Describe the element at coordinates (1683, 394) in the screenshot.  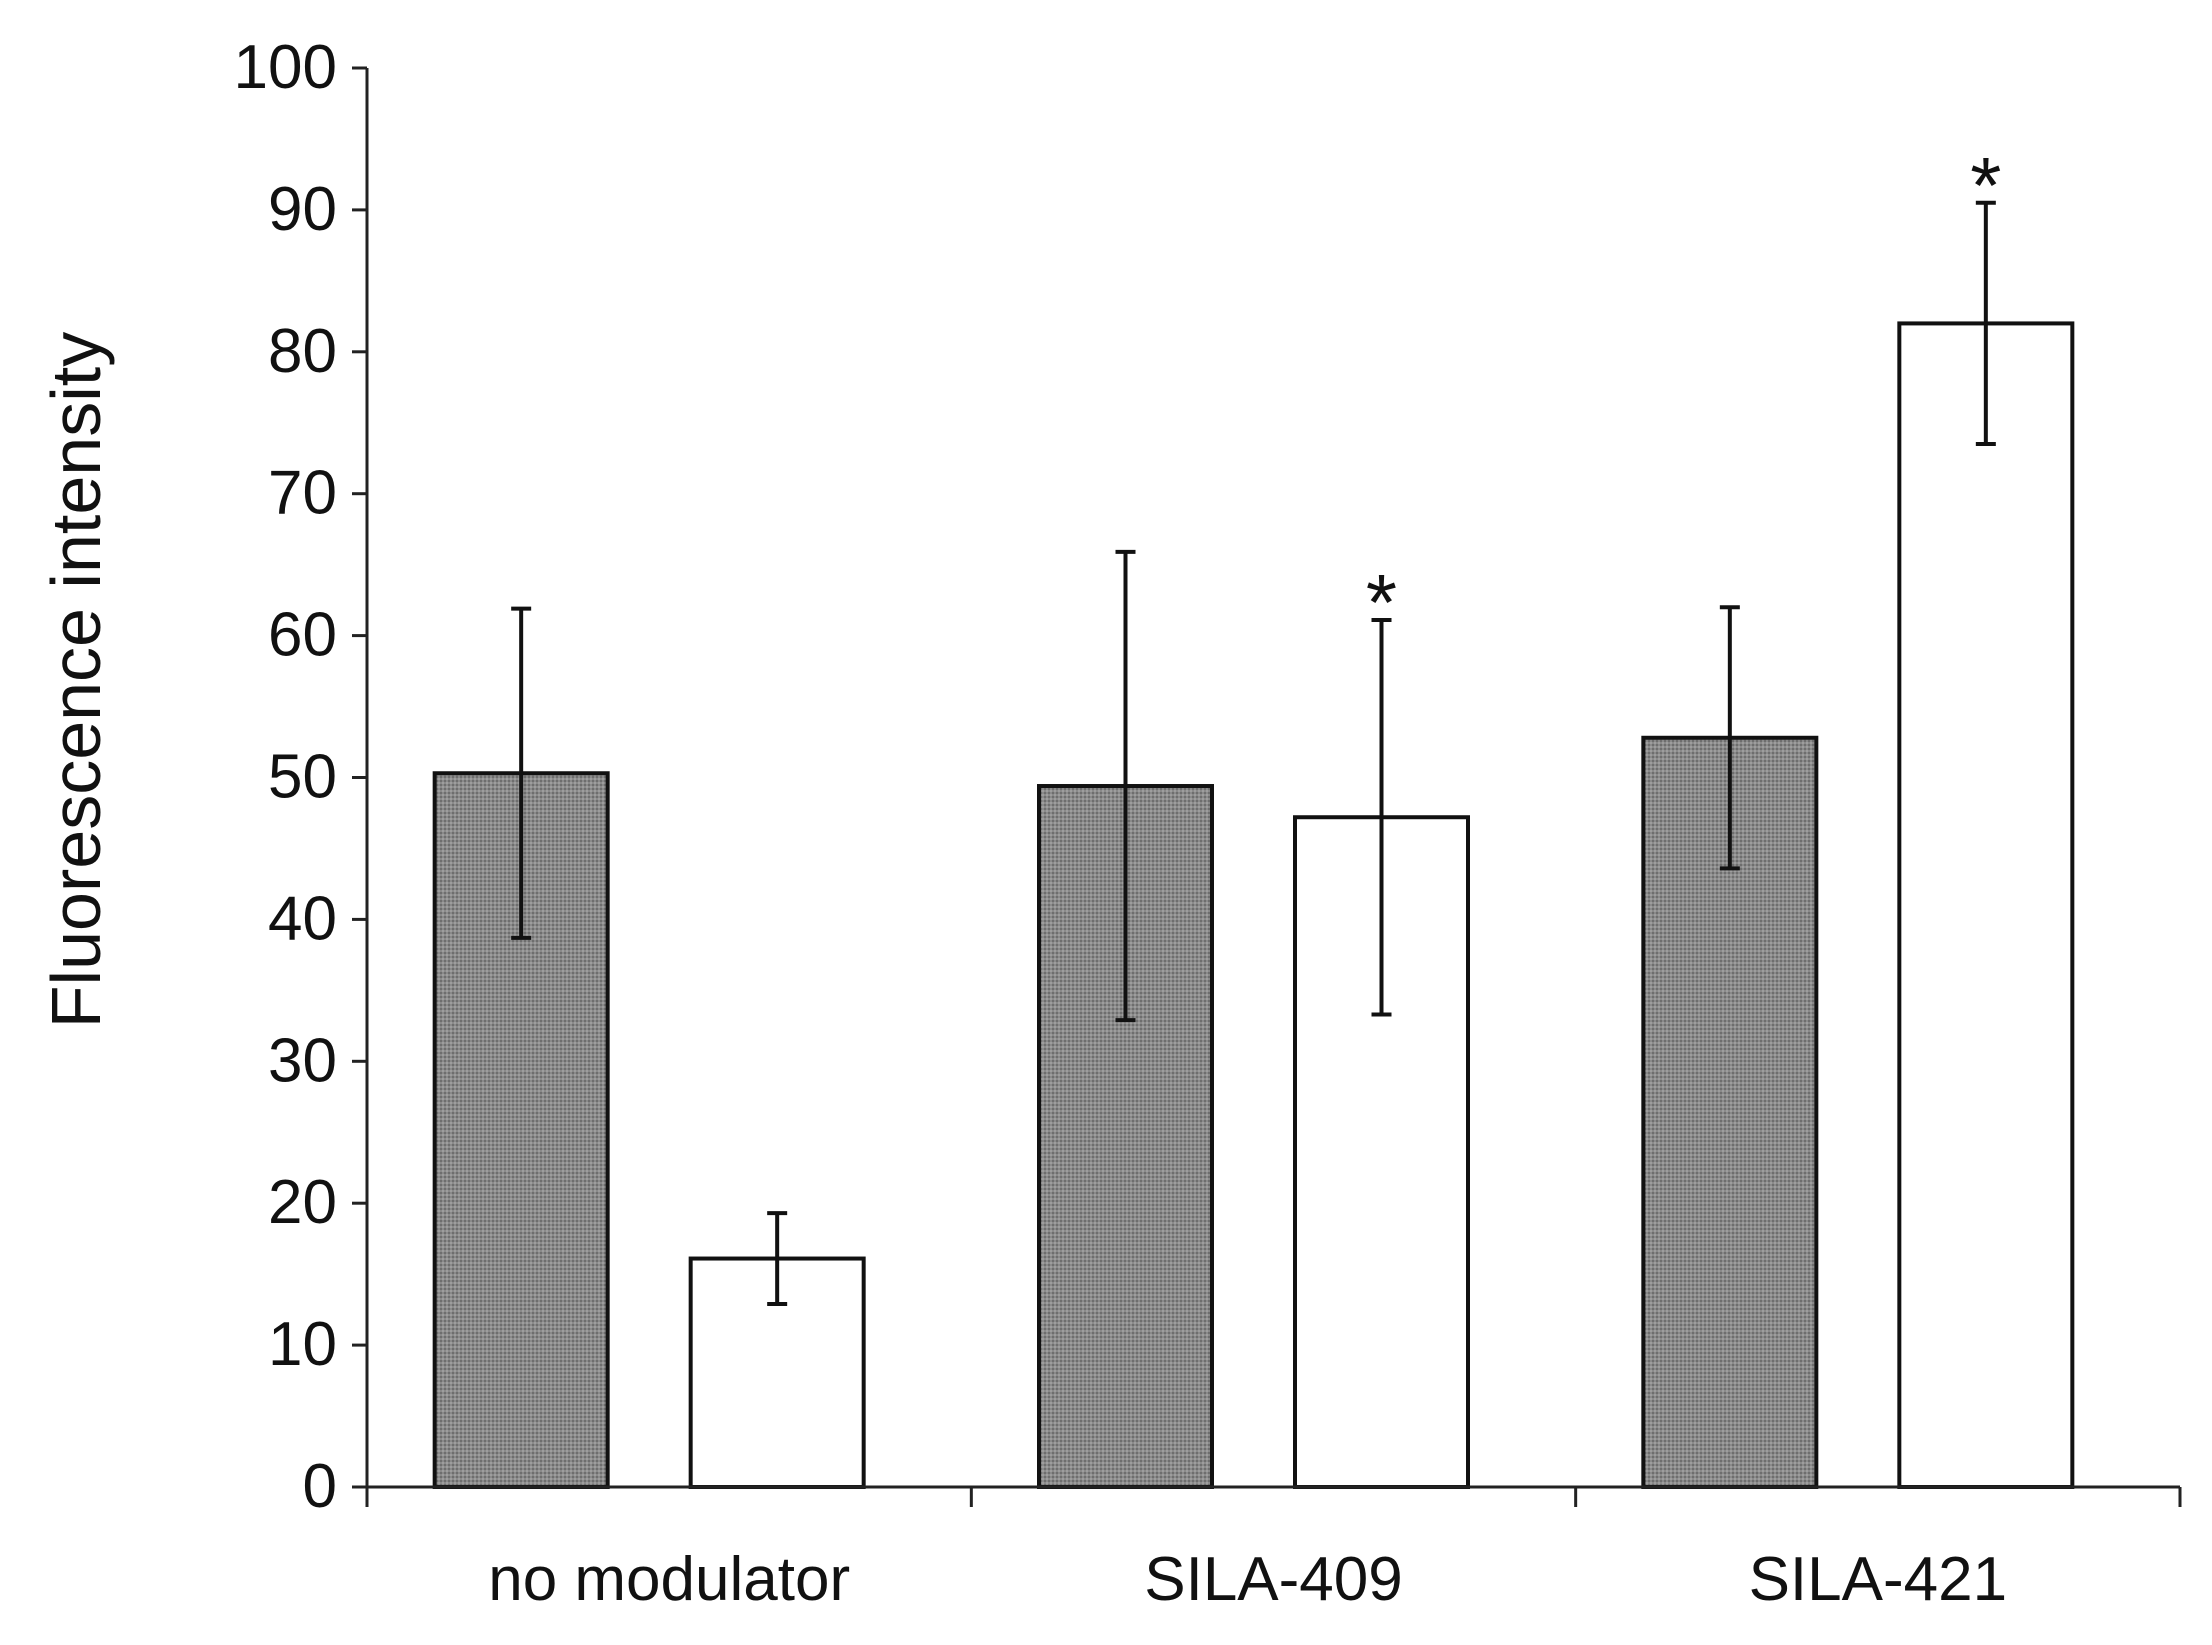
I see `annotations-layer: **` at that location.